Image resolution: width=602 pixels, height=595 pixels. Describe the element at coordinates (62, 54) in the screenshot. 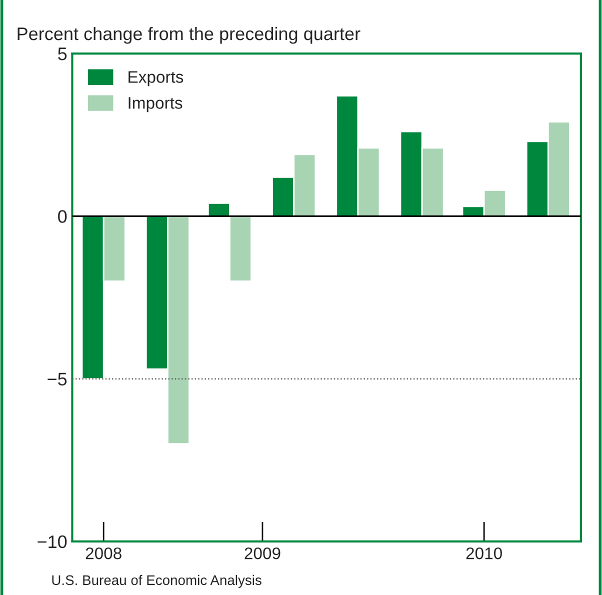

I see `y-tick-label: 5` at that location.